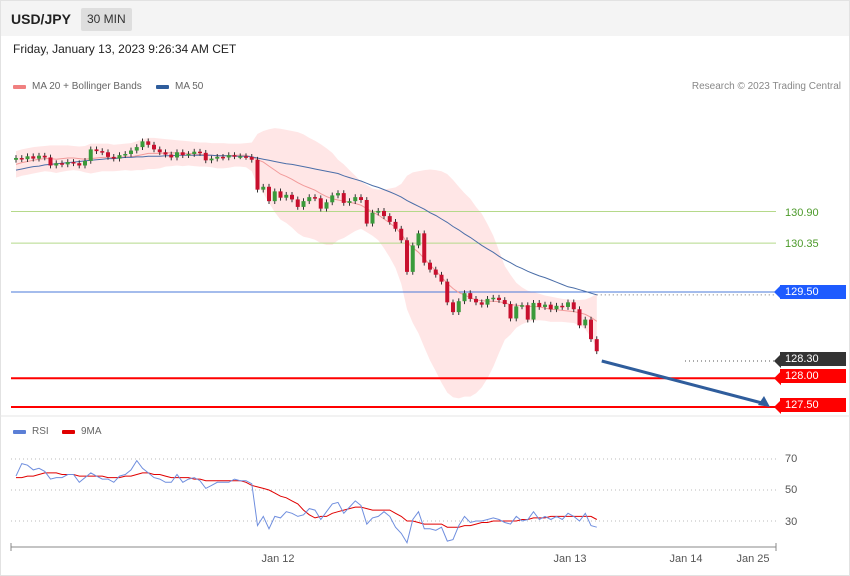  I want to click on x-label-jan-12: Jan 12, so click(278, 559).